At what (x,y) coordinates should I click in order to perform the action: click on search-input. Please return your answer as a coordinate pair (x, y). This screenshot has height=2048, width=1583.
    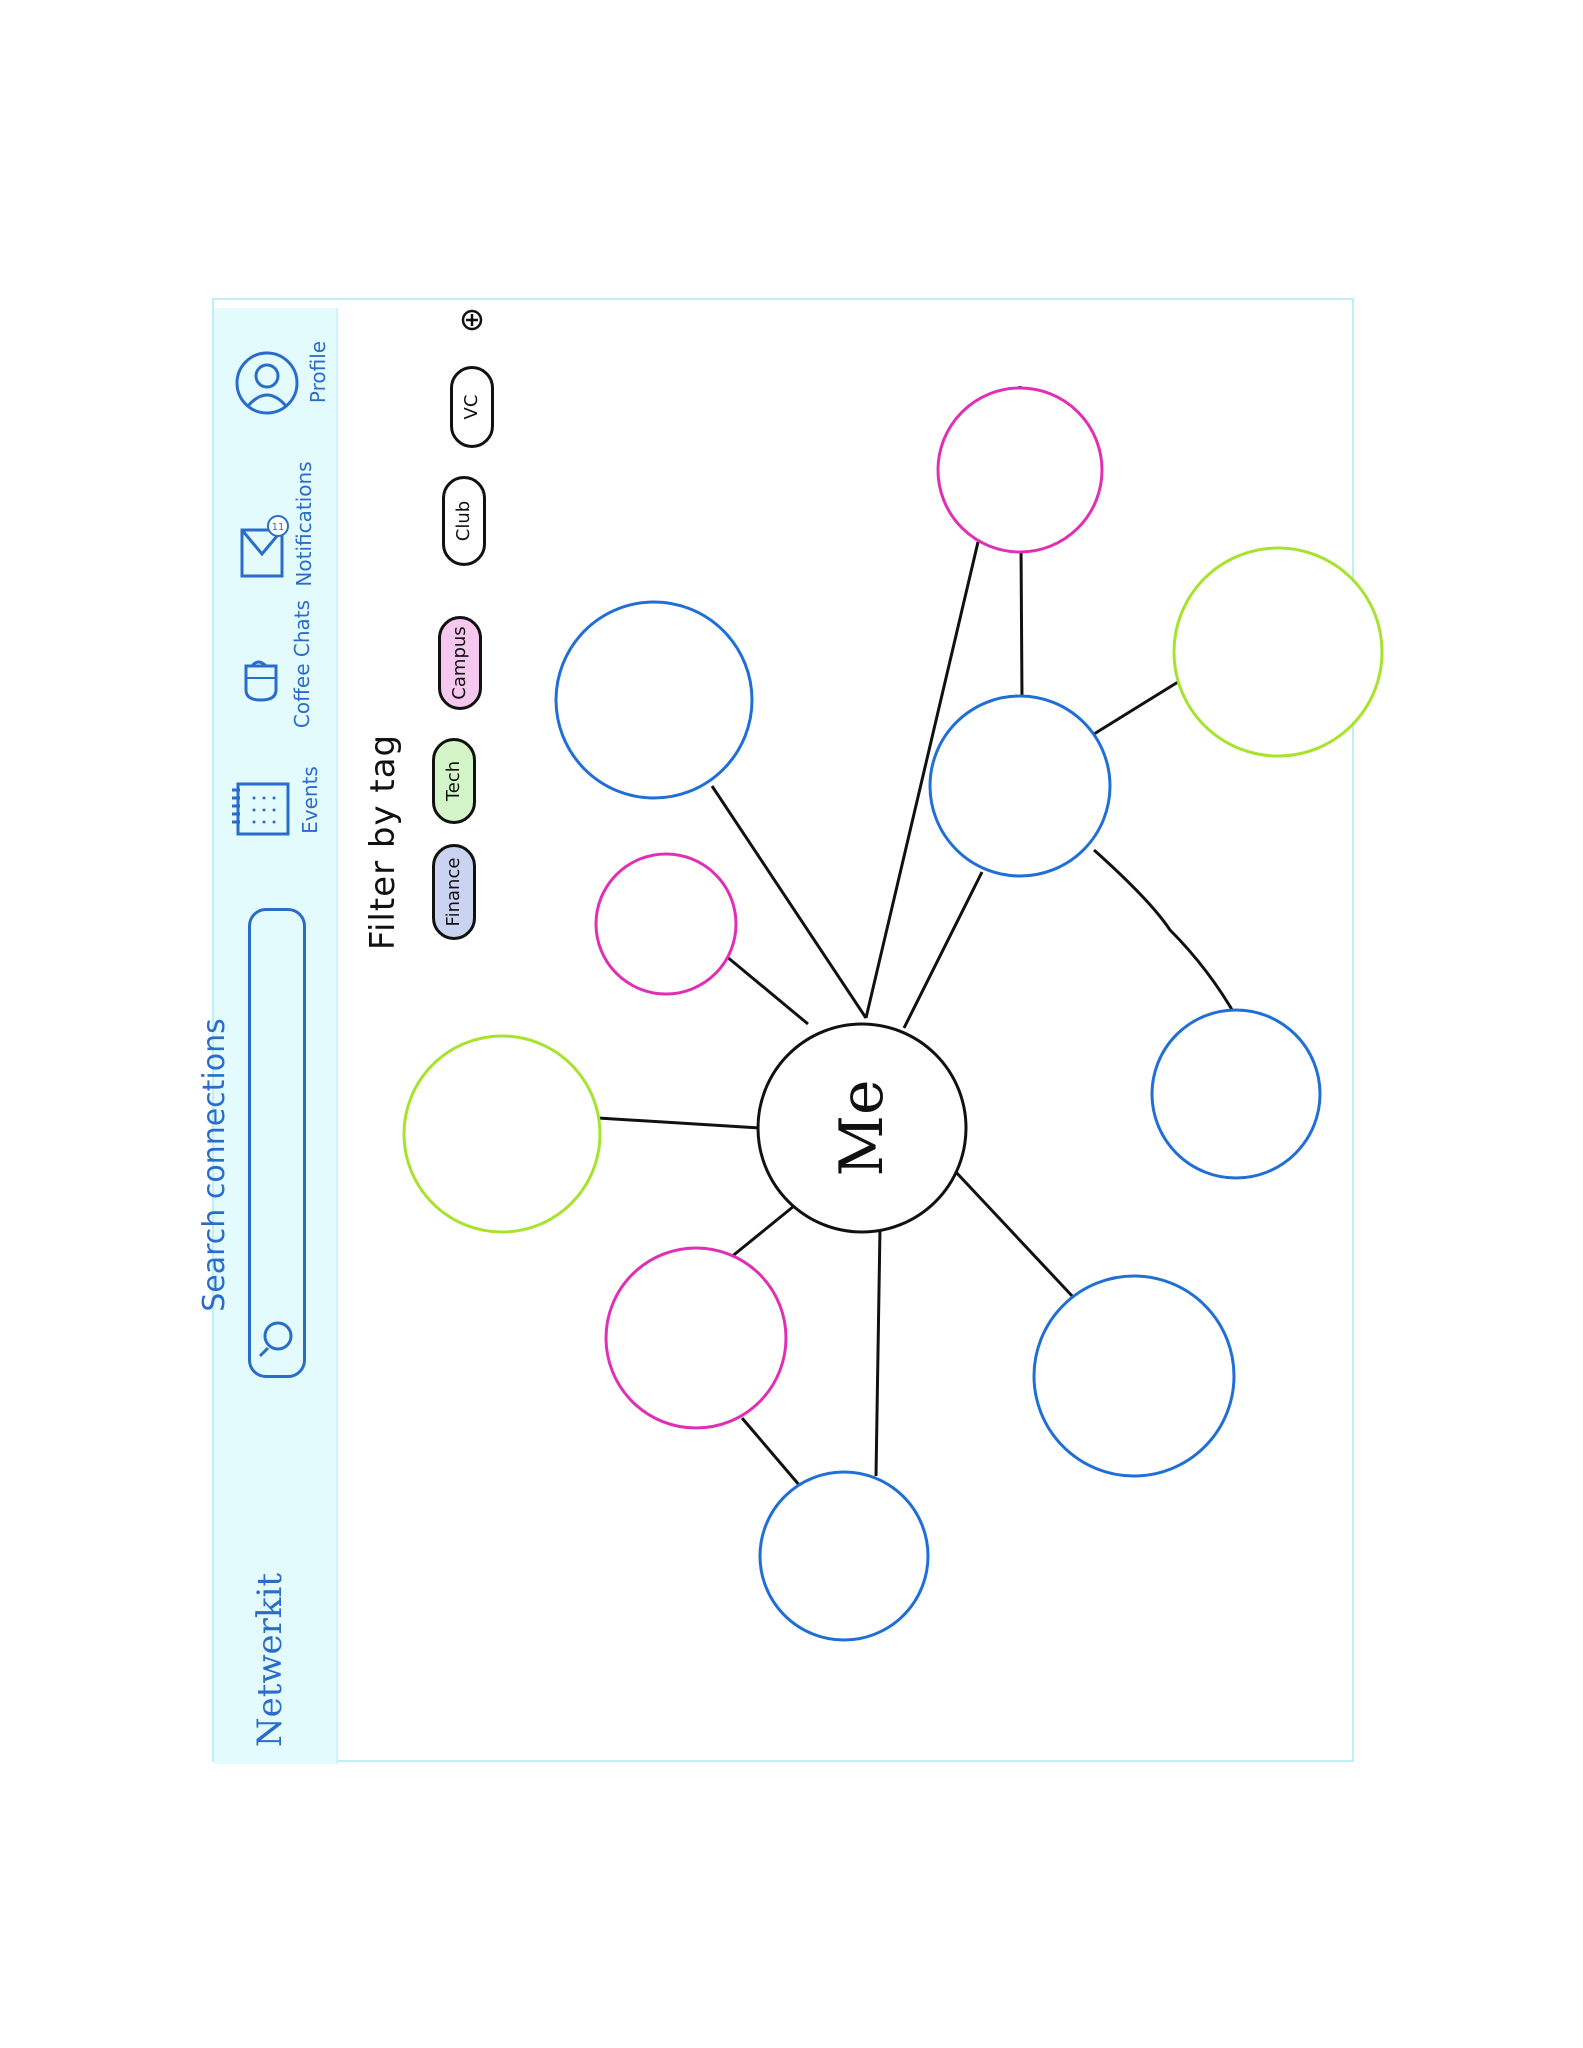
    Looking at the image, I should click on (277, 1143).